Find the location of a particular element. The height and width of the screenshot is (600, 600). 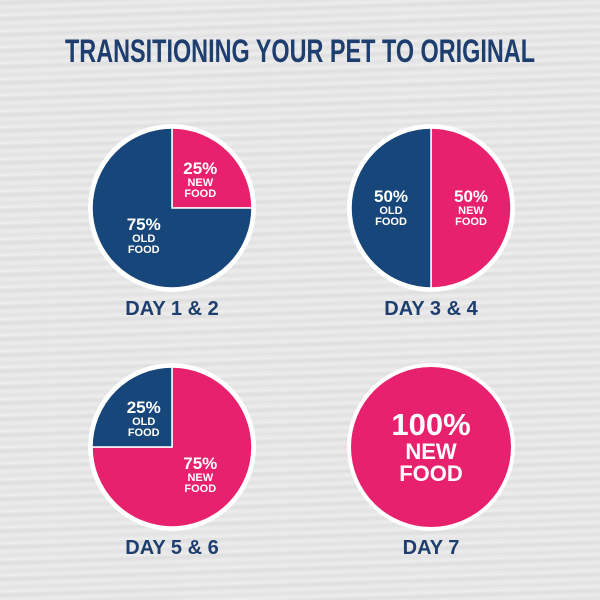

pie-title: DAY 5 & 6 is located at coordinates (171, 548).